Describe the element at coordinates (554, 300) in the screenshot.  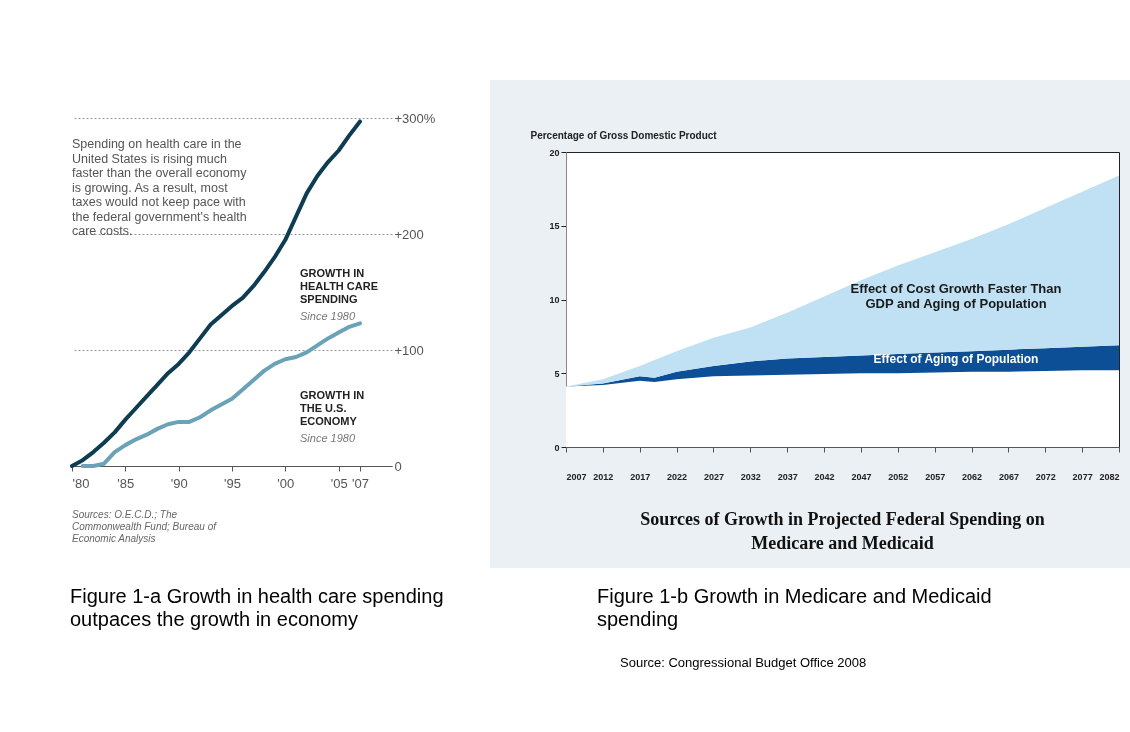
I see `y-tick-label: 10` at that location.